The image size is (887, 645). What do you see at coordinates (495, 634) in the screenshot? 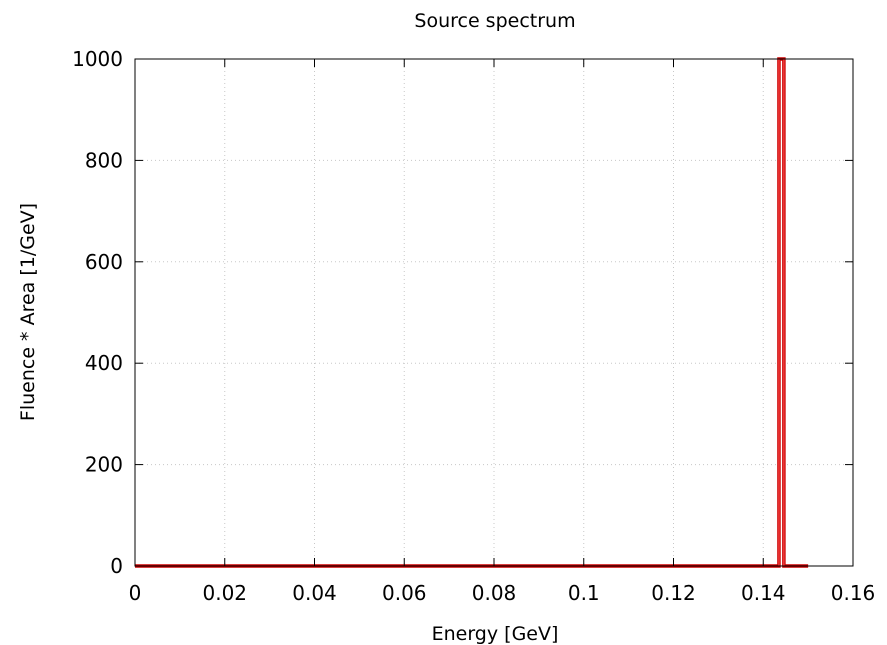
I see `x-axis-title: Energy [GeV]` at bounding box center [495, 634].